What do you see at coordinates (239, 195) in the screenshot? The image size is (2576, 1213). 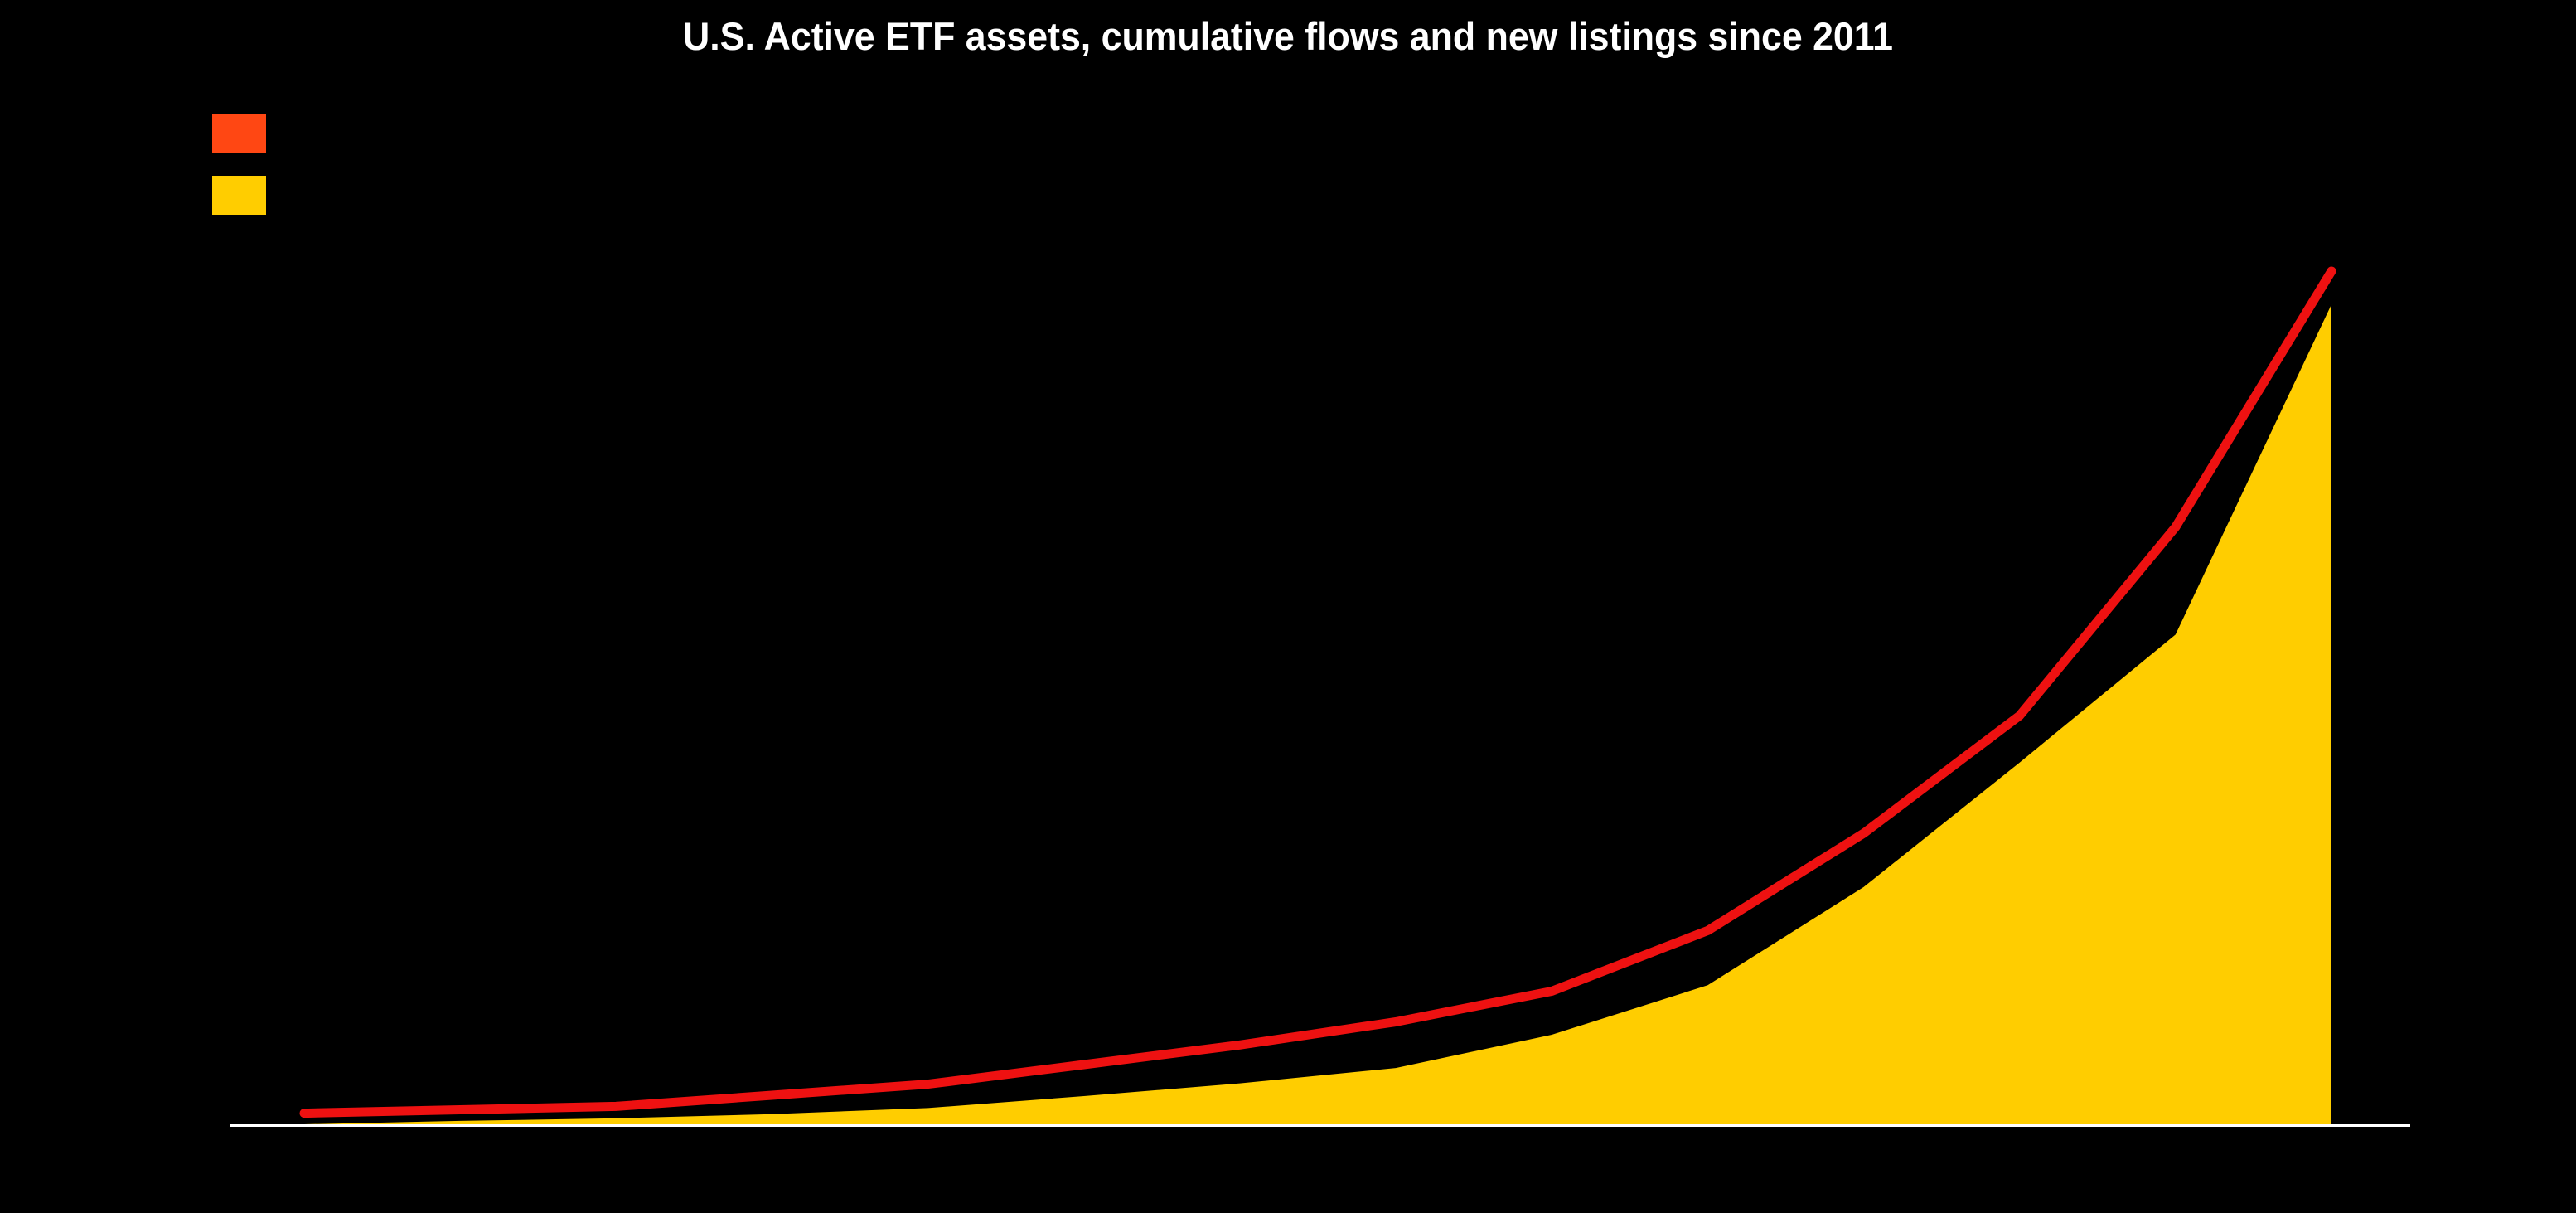 I see `legend-swatch-flows` at bounding box center [239, 195].